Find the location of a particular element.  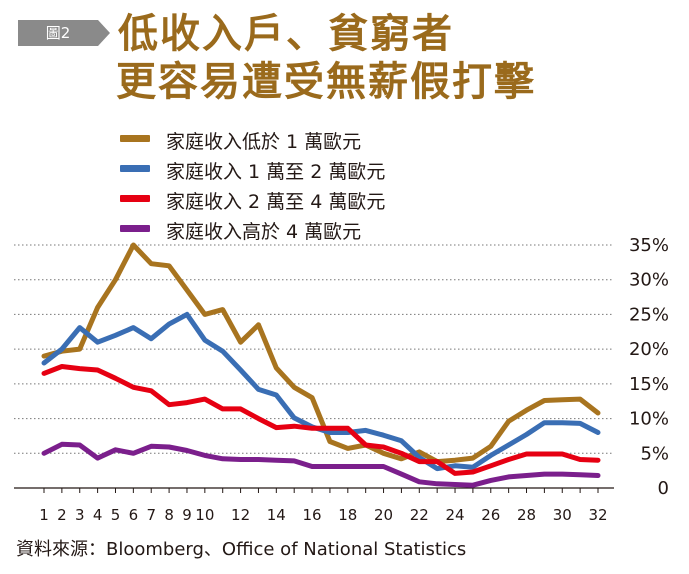

legend-label: 家庭收入 1 萬至 2 萬歐元 is located at coordinates (276, 172).